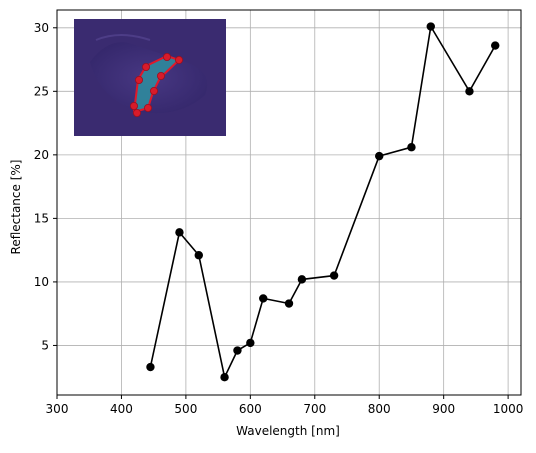  Describe the element at coordinates (288, 431) in the screenshot. I see `x-axis-label: Wavelength [nm]` at that location.